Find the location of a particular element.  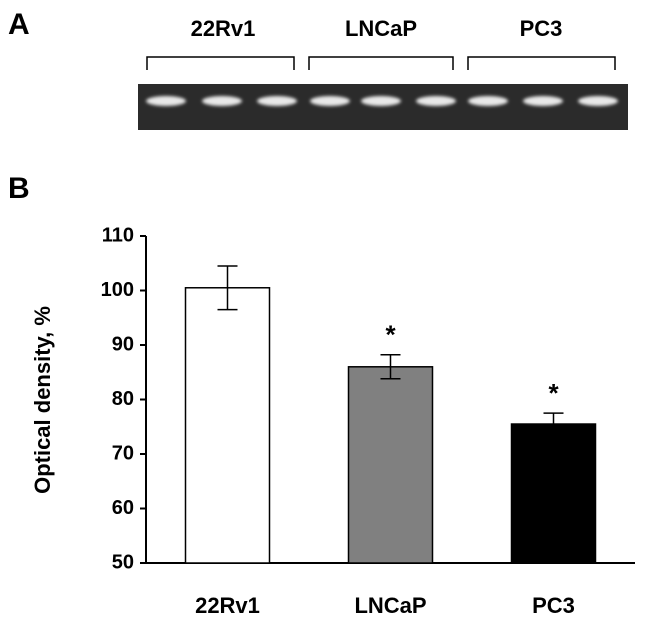

panel-label: A is located at coordinates (19, 24).